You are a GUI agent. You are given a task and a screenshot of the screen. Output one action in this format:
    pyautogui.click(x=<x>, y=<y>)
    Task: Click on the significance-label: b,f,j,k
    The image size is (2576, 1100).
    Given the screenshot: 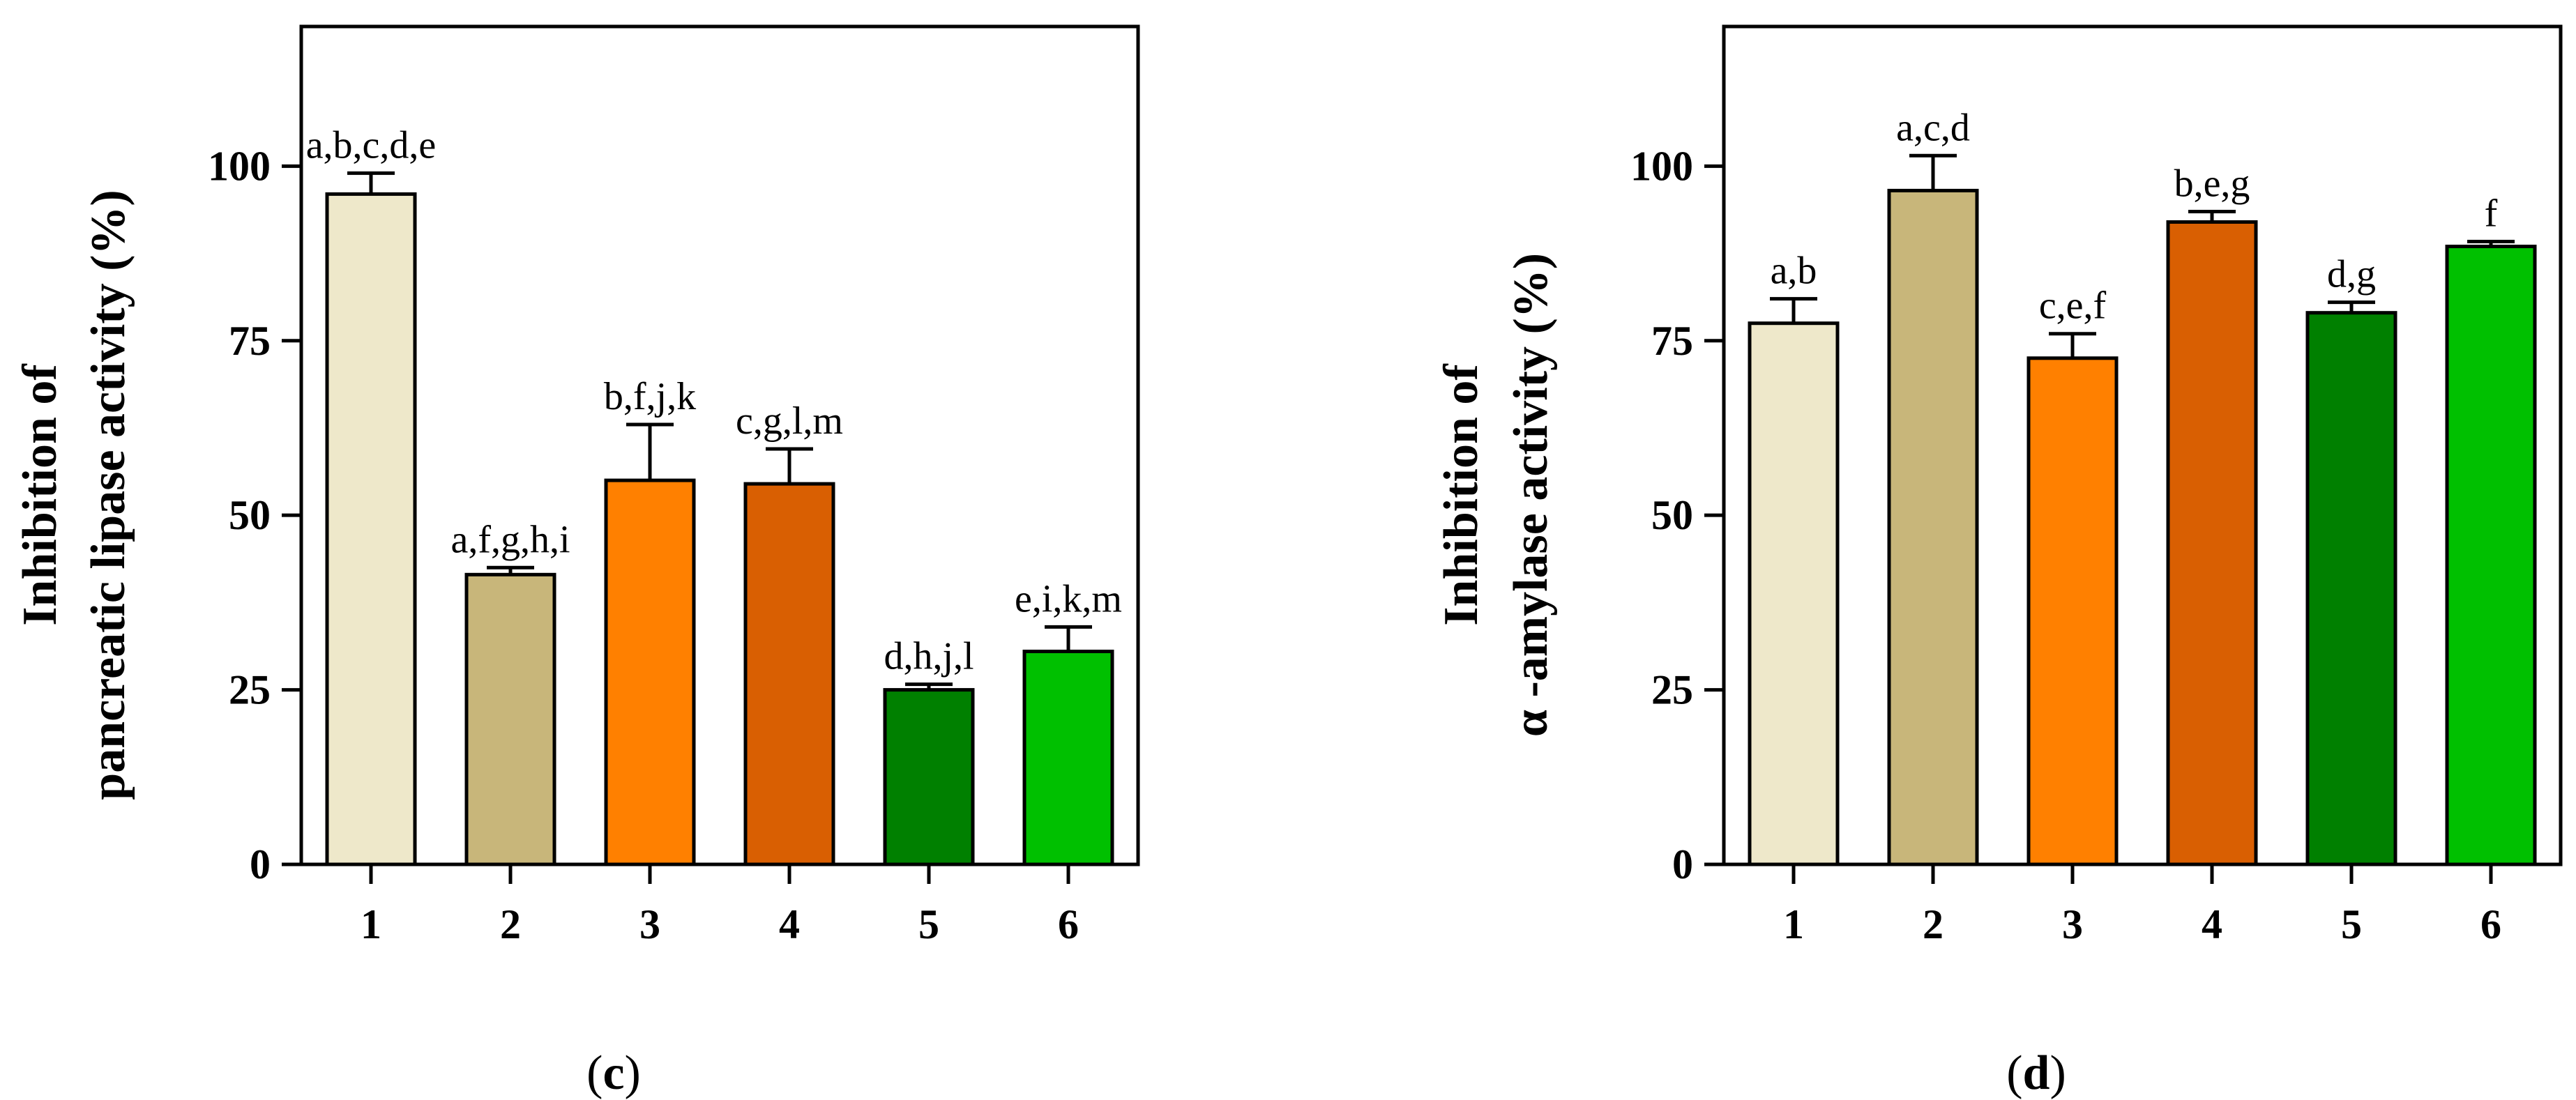 What is the action you would take?
    pyautogui.click(x=650, y=396)
    